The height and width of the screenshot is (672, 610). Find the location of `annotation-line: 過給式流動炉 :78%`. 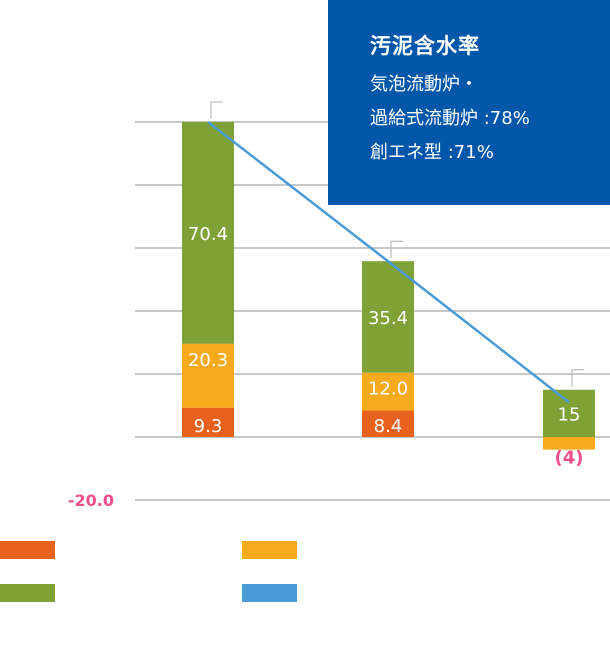

annotation-line: 過給式流動炉 :78% is located at coordinates (450, 118).